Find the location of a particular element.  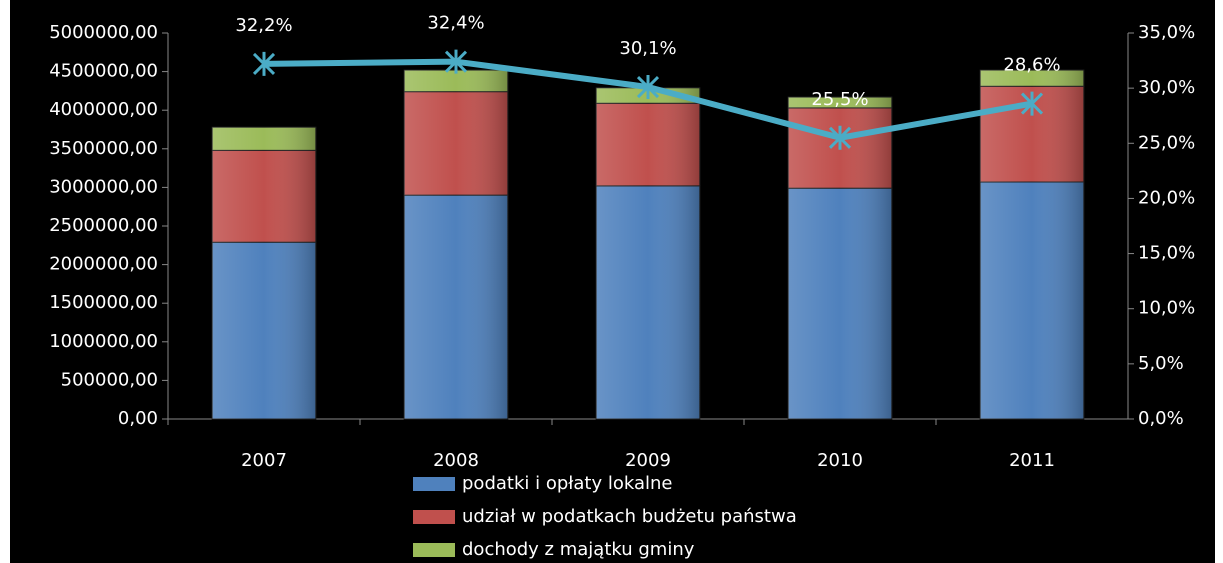

x-tick-label: 2011 is located at coordinates (1032, 460).